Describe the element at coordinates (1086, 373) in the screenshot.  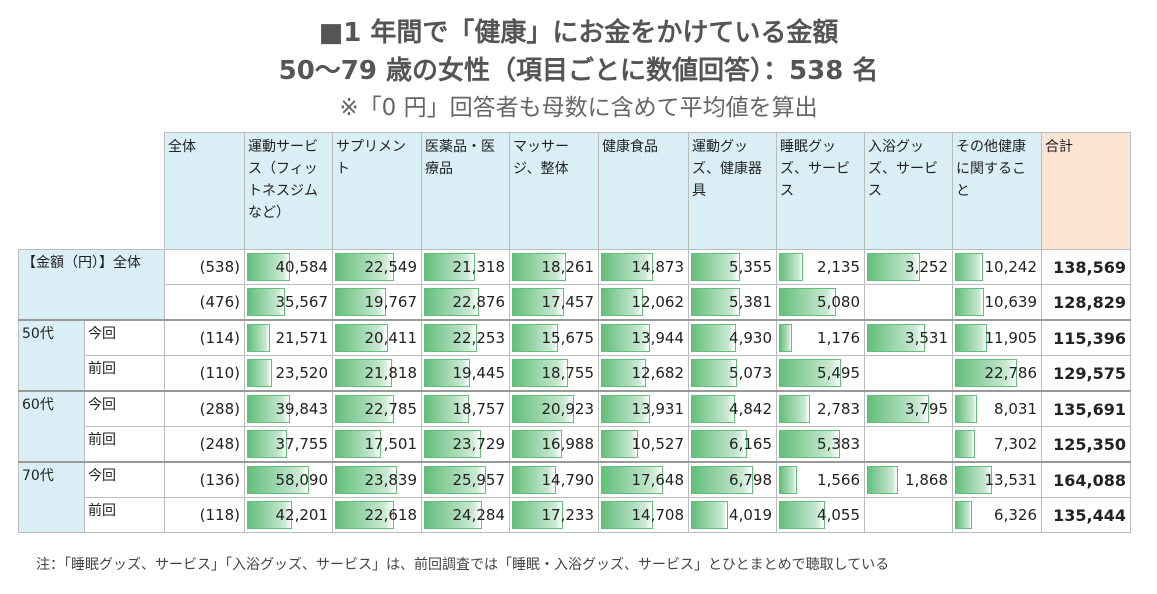
I see `total-value: 129,575` at that location.